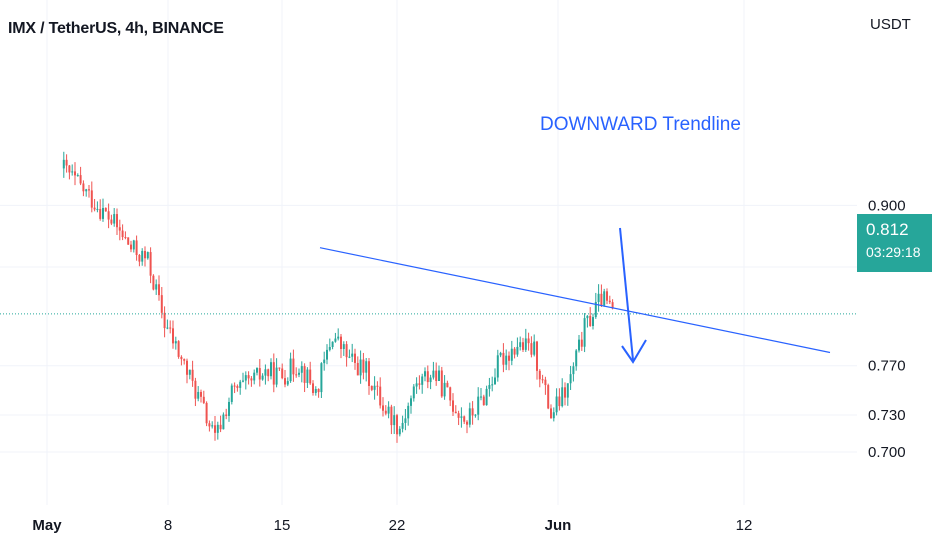 Image resolution: width=932 pixels, height=550 pixels. I want to click on time-axis: May 8 15 22 Jun 12, so click(392, 525).